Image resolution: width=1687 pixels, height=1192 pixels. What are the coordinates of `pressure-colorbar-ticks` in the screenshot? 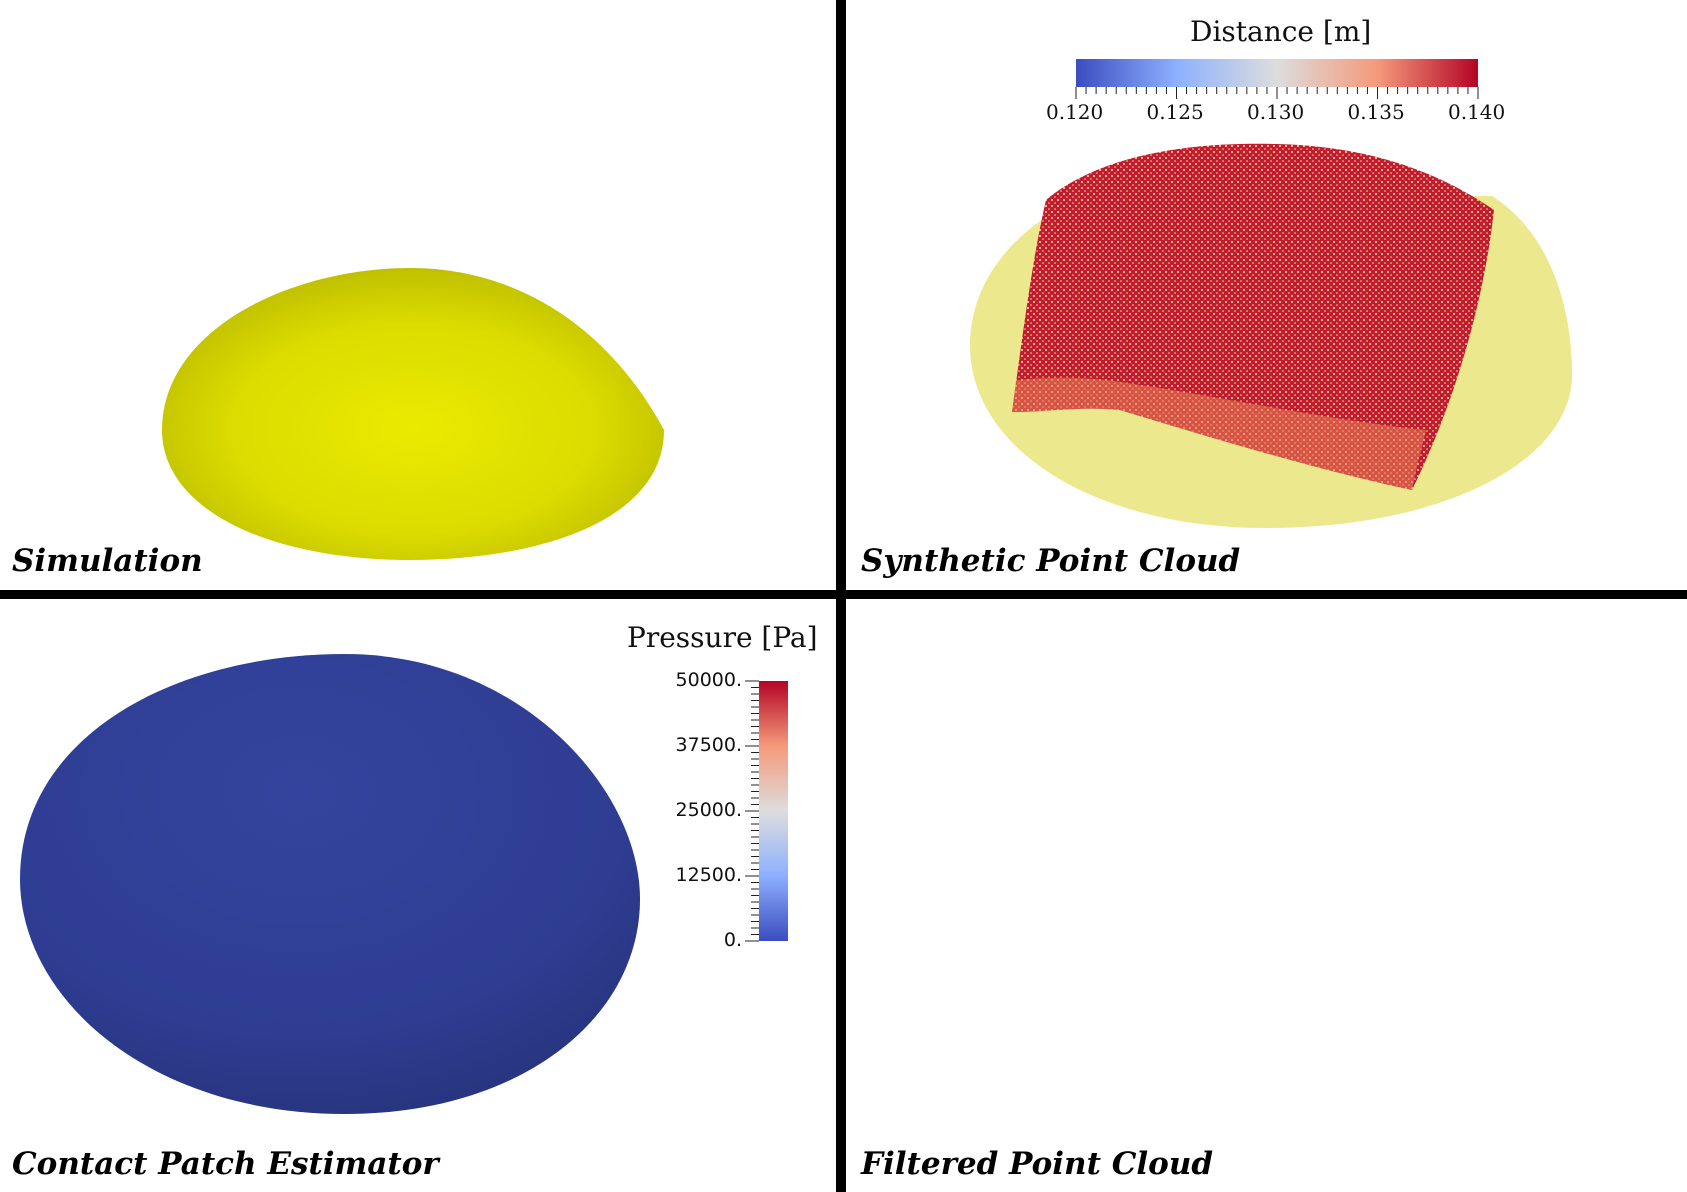 It's located at (752, 811).